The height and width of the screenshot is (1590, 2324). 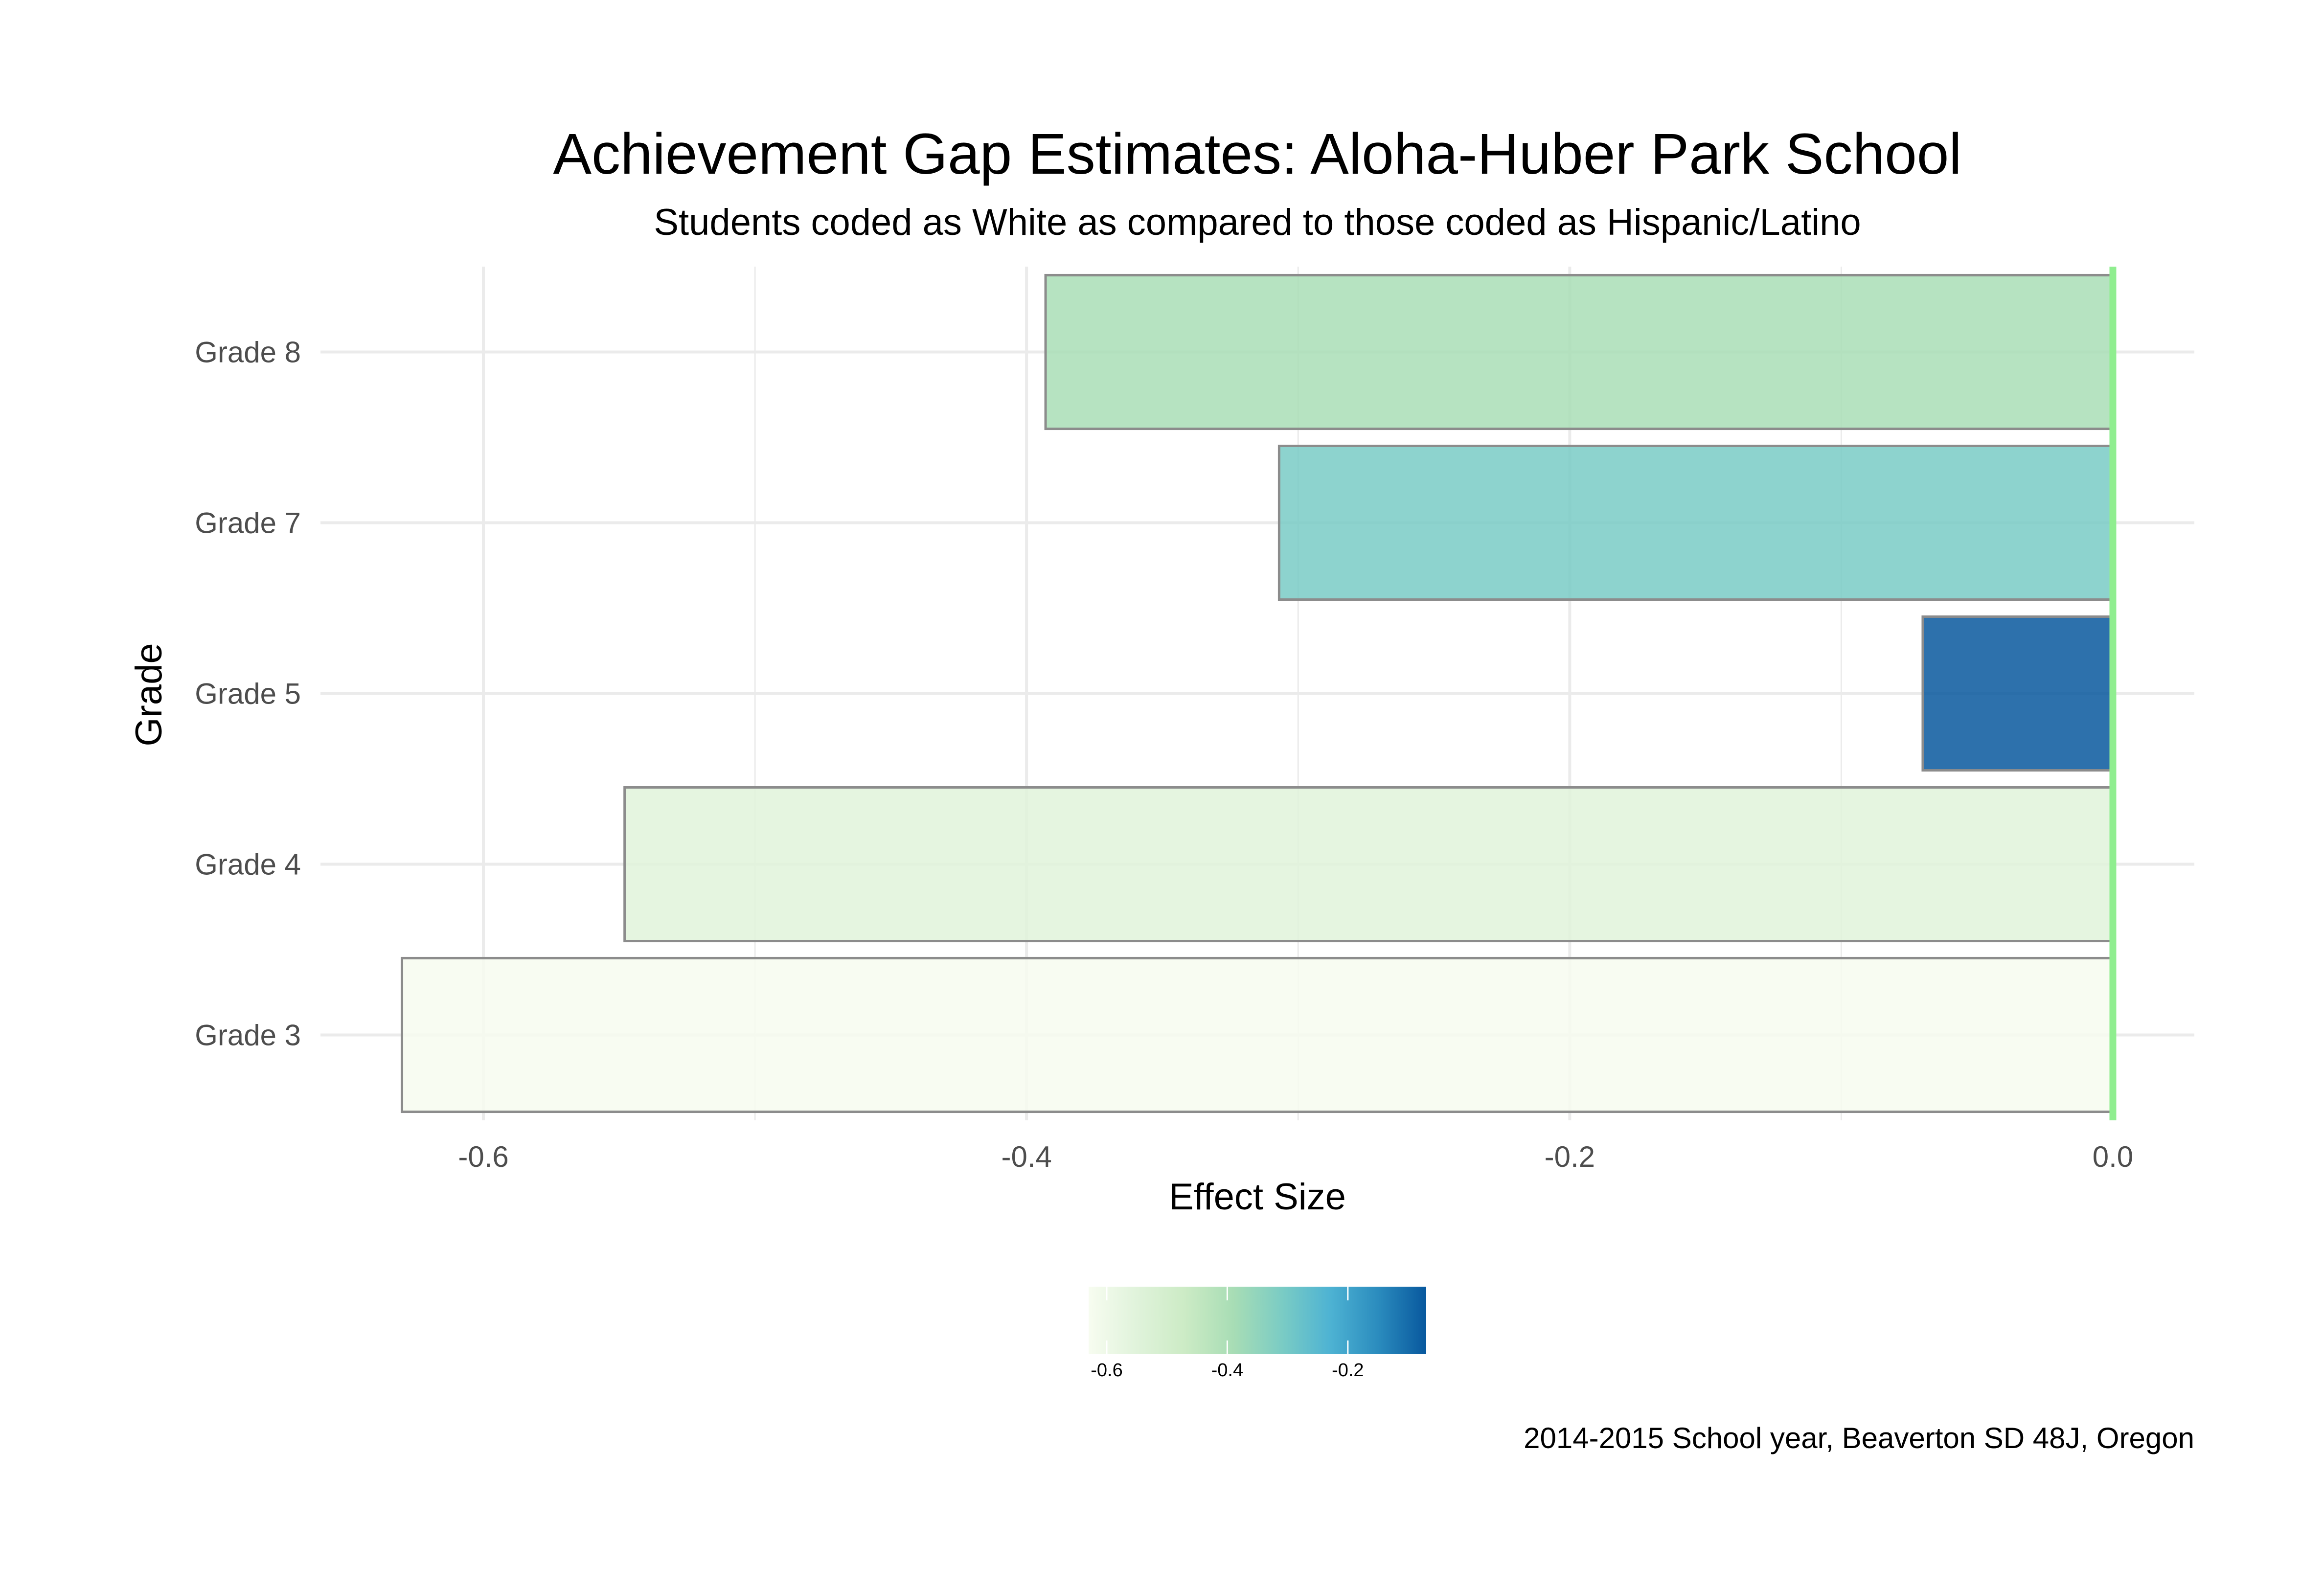 What do you see at coordinates (248, 694) in the screenshot?
I see `y-tick-label: Grade 5` at bounding box center [248, 694].